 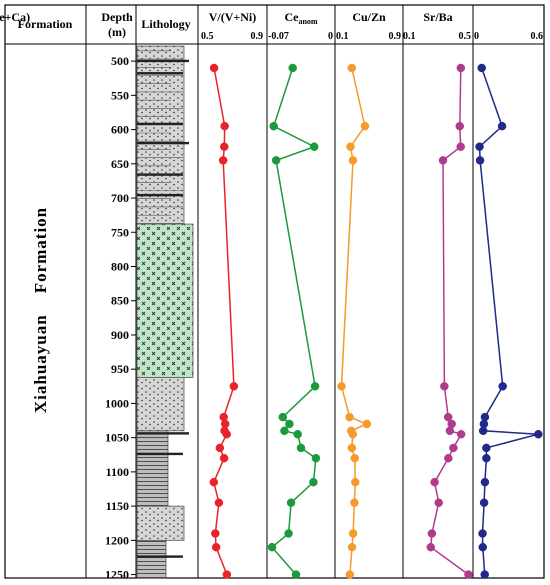 What do you see at coordinates (165, 24) in the screenshot?
I see `lithology-header: Lithology` at bounding box center [165, 24].